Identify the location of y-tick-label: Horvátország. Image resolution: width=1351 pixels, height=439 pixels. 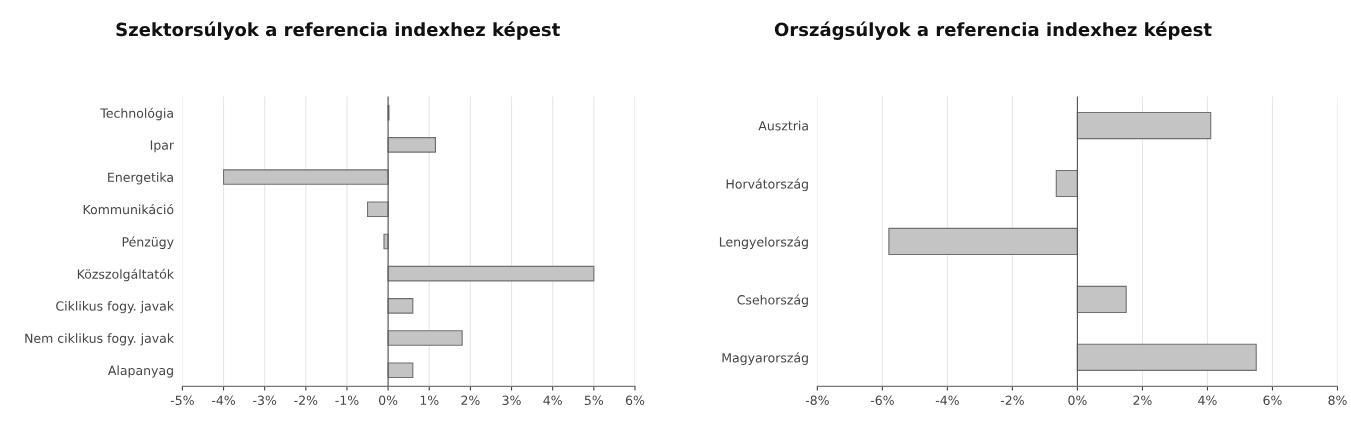
(767, 185).